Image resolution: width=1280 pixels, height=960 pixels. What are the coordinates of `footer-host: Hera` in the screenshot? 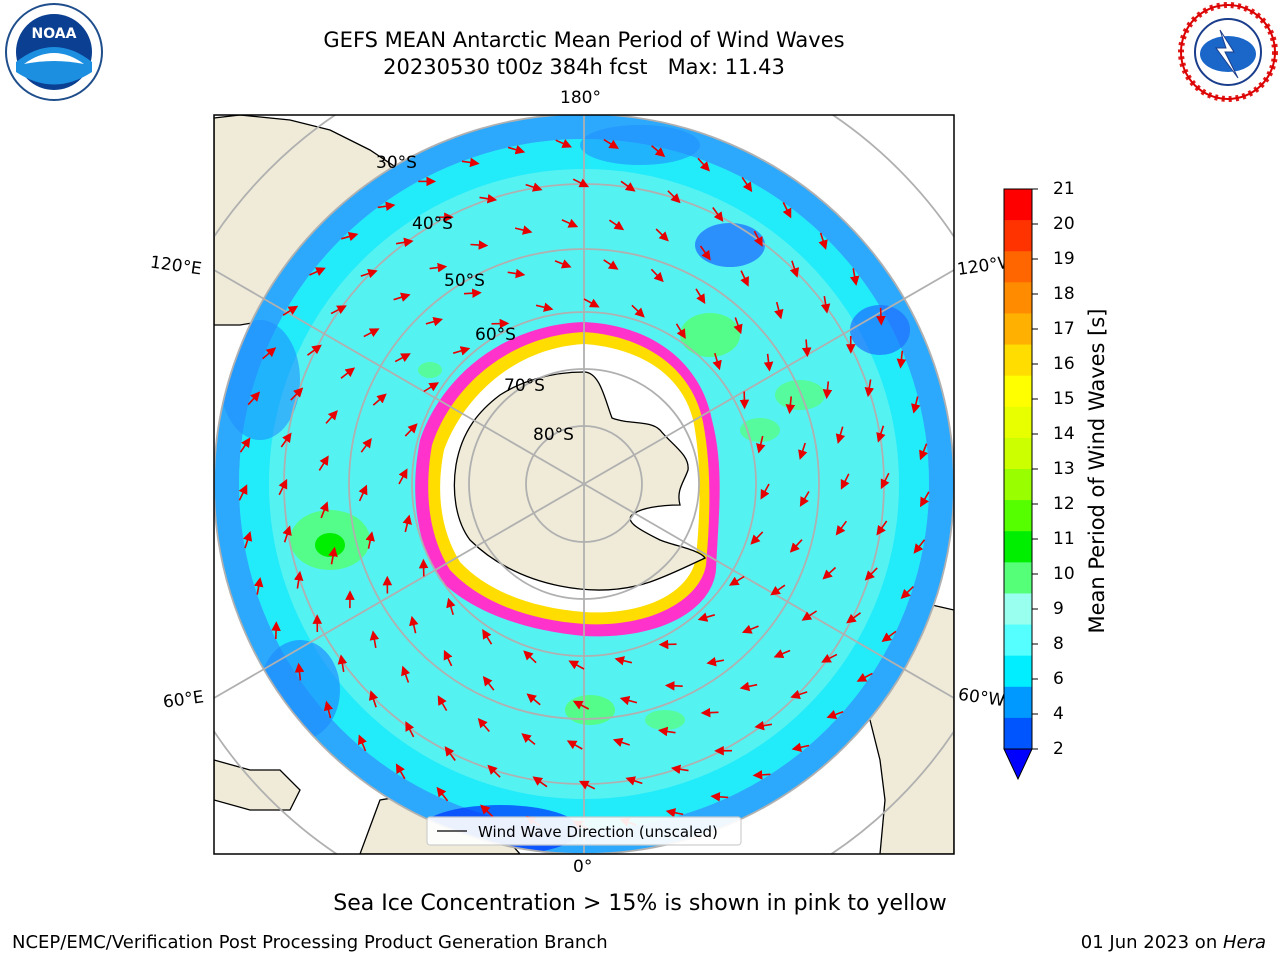 It's located at (1244, 942).